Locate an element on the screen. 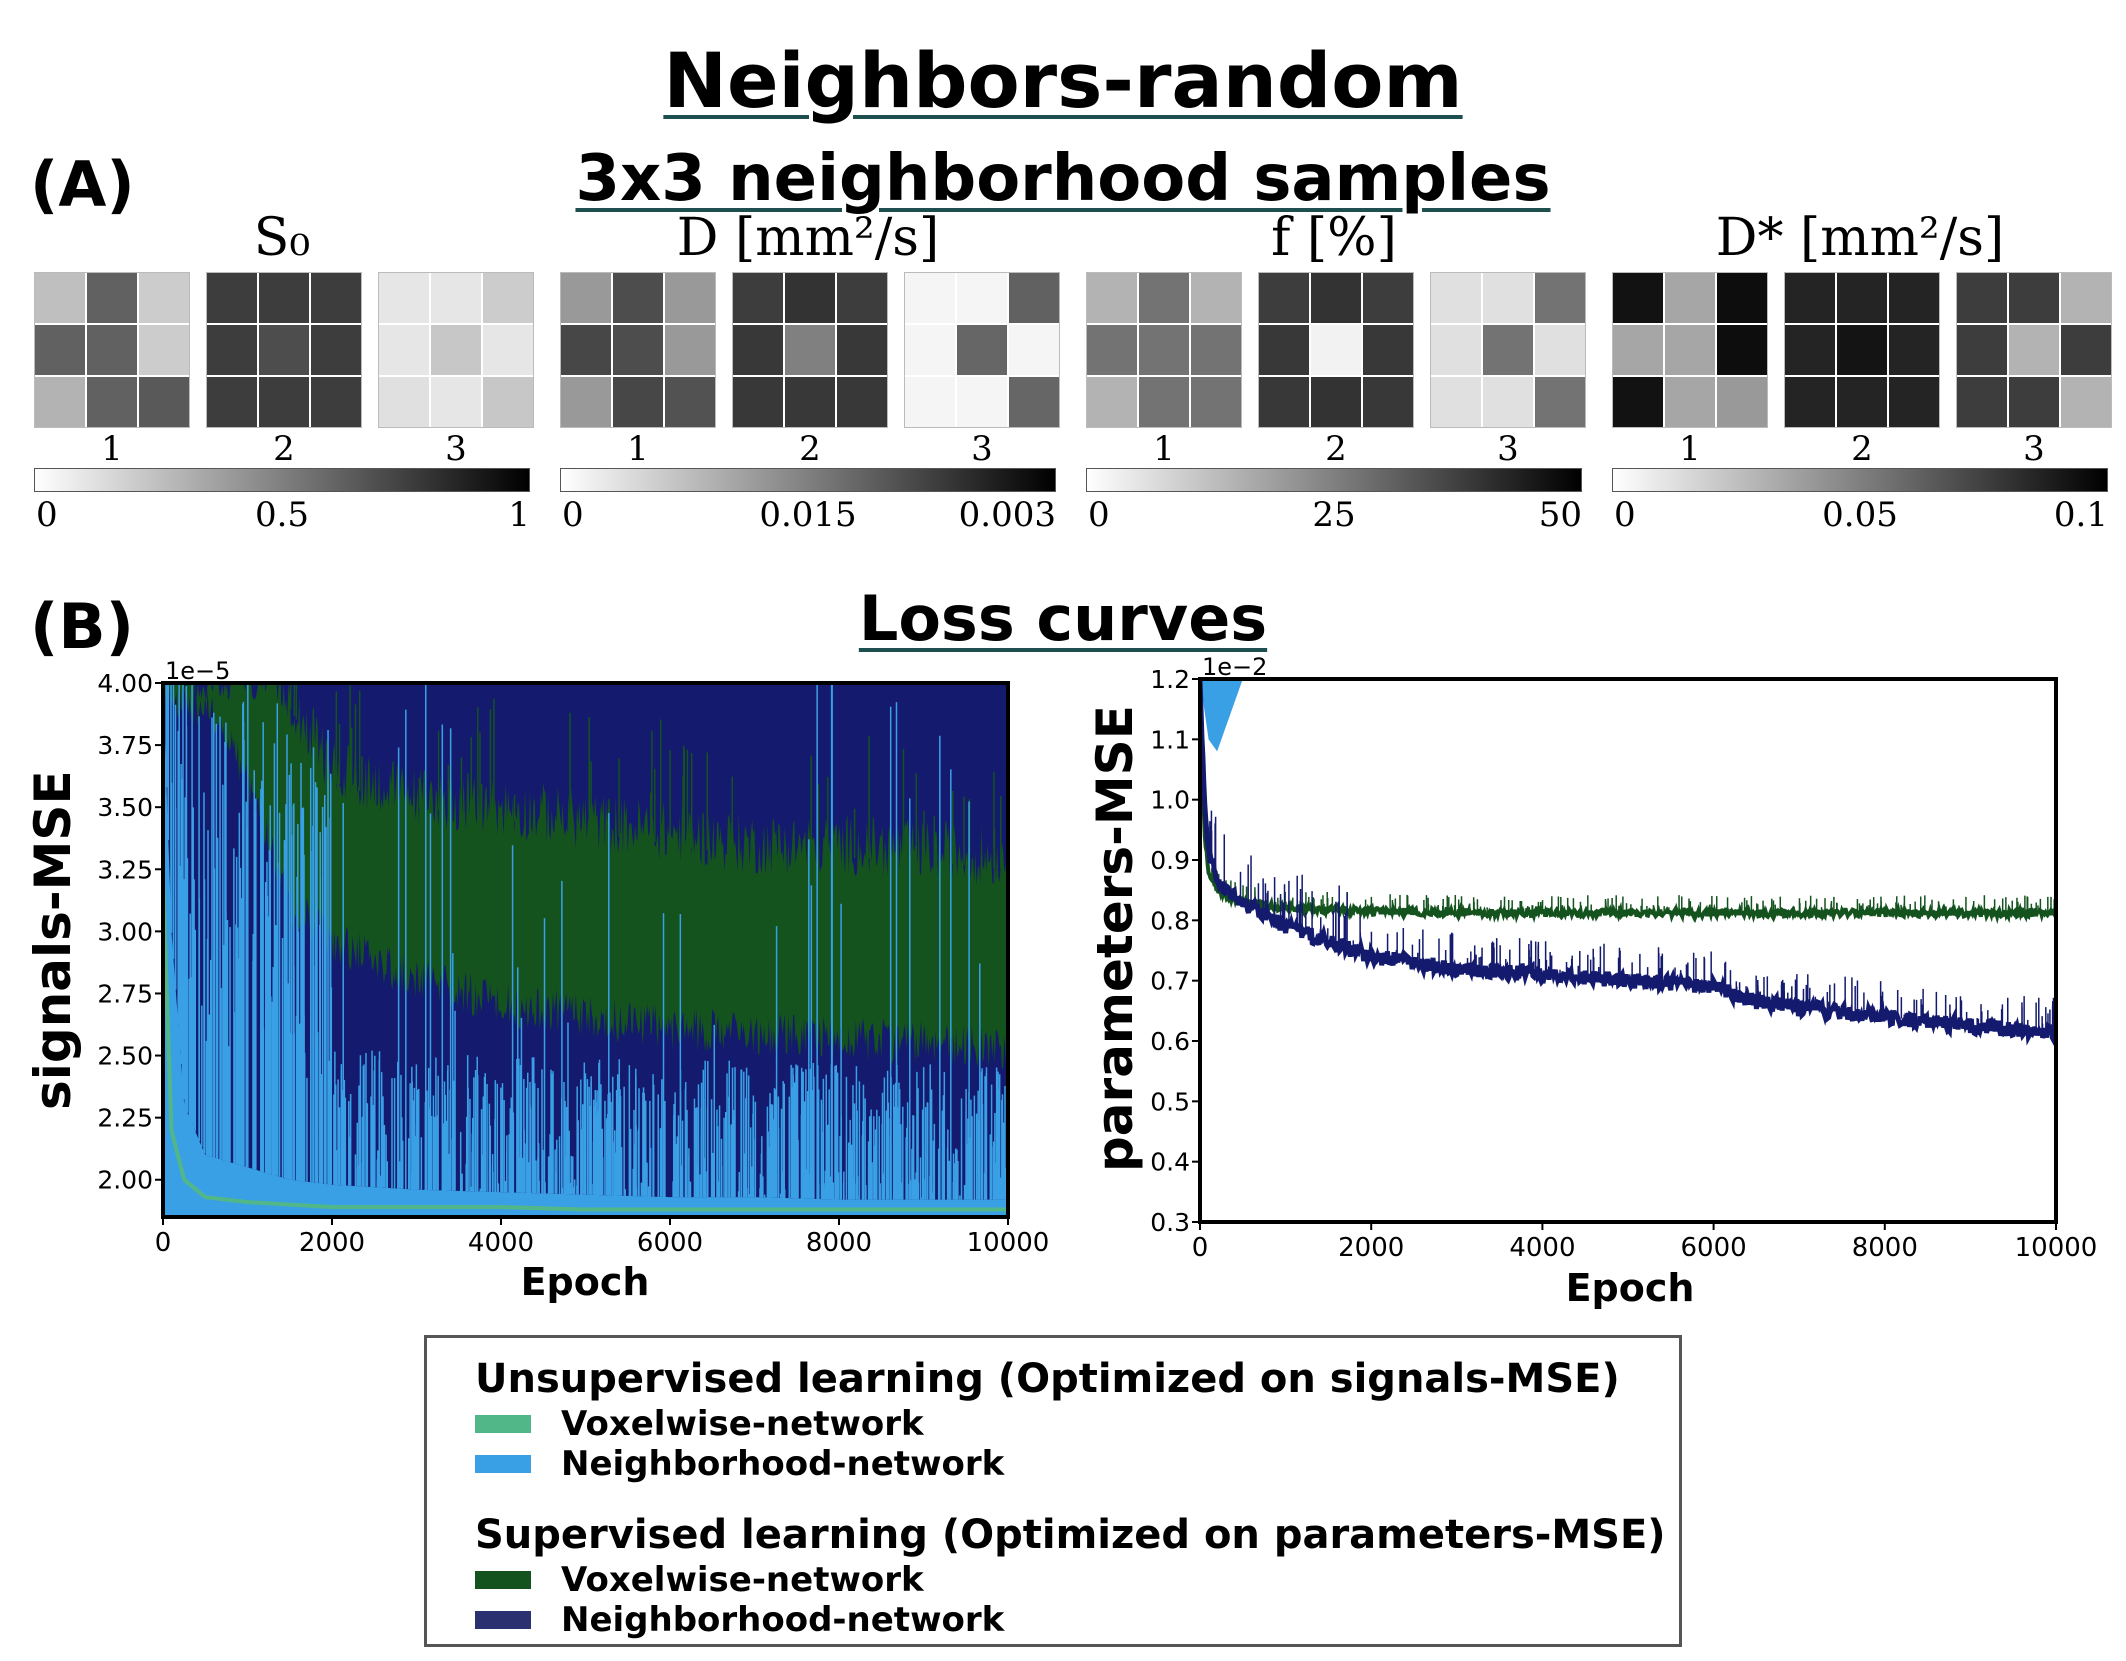  y-tick-label: 2.50 is located at coordinates (125, 1056).